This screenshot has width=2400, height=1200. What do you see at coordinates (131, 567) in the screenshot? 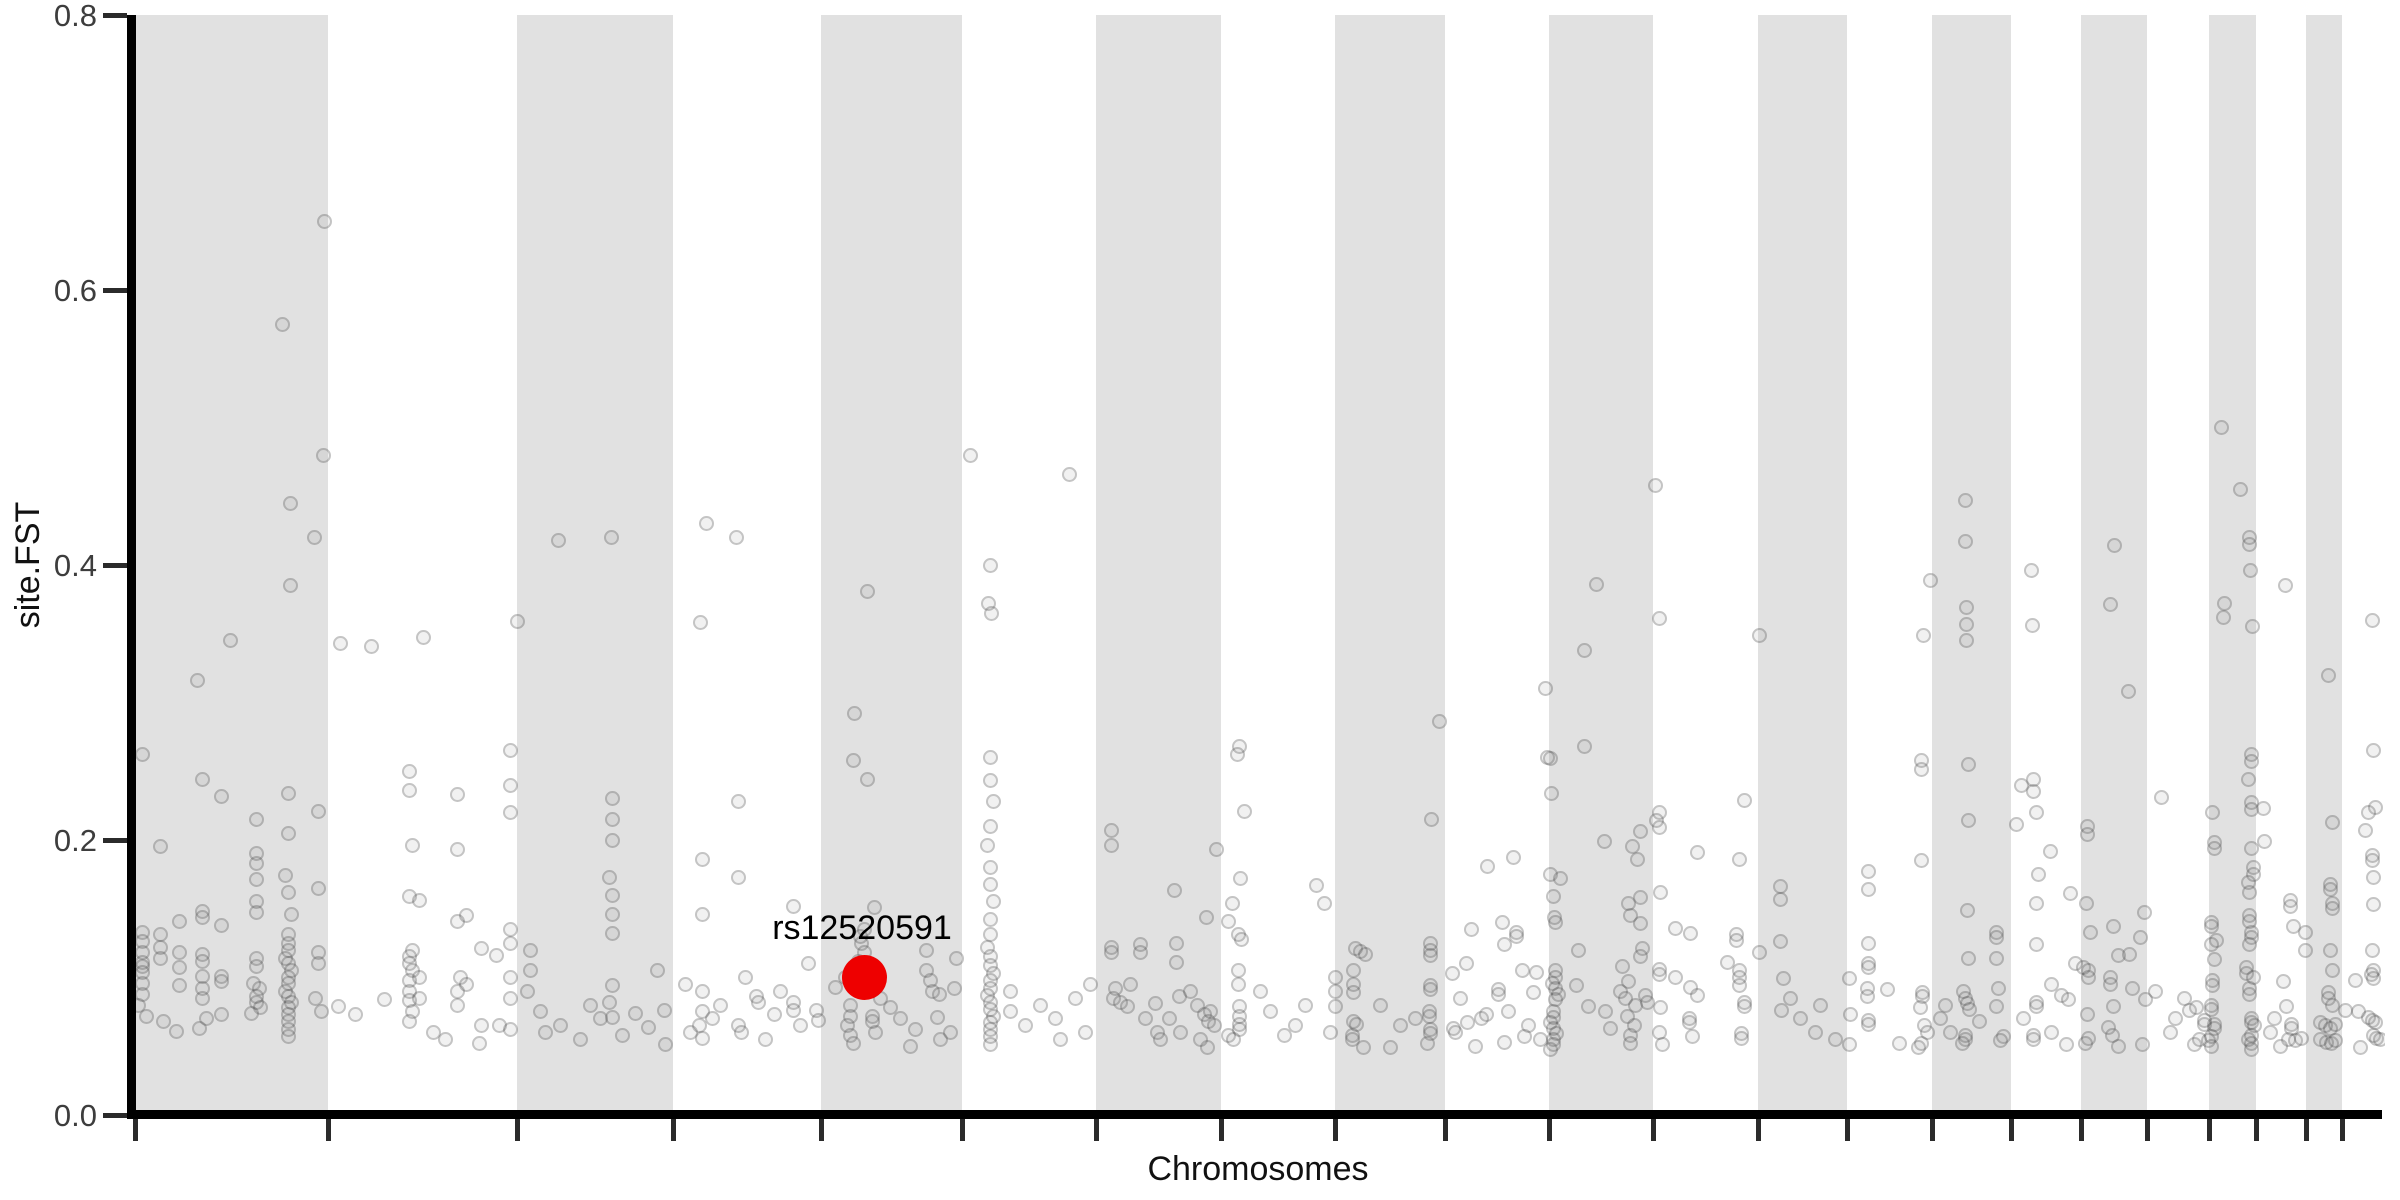
I see `y-axis-line` at bounding box center [131, 567].